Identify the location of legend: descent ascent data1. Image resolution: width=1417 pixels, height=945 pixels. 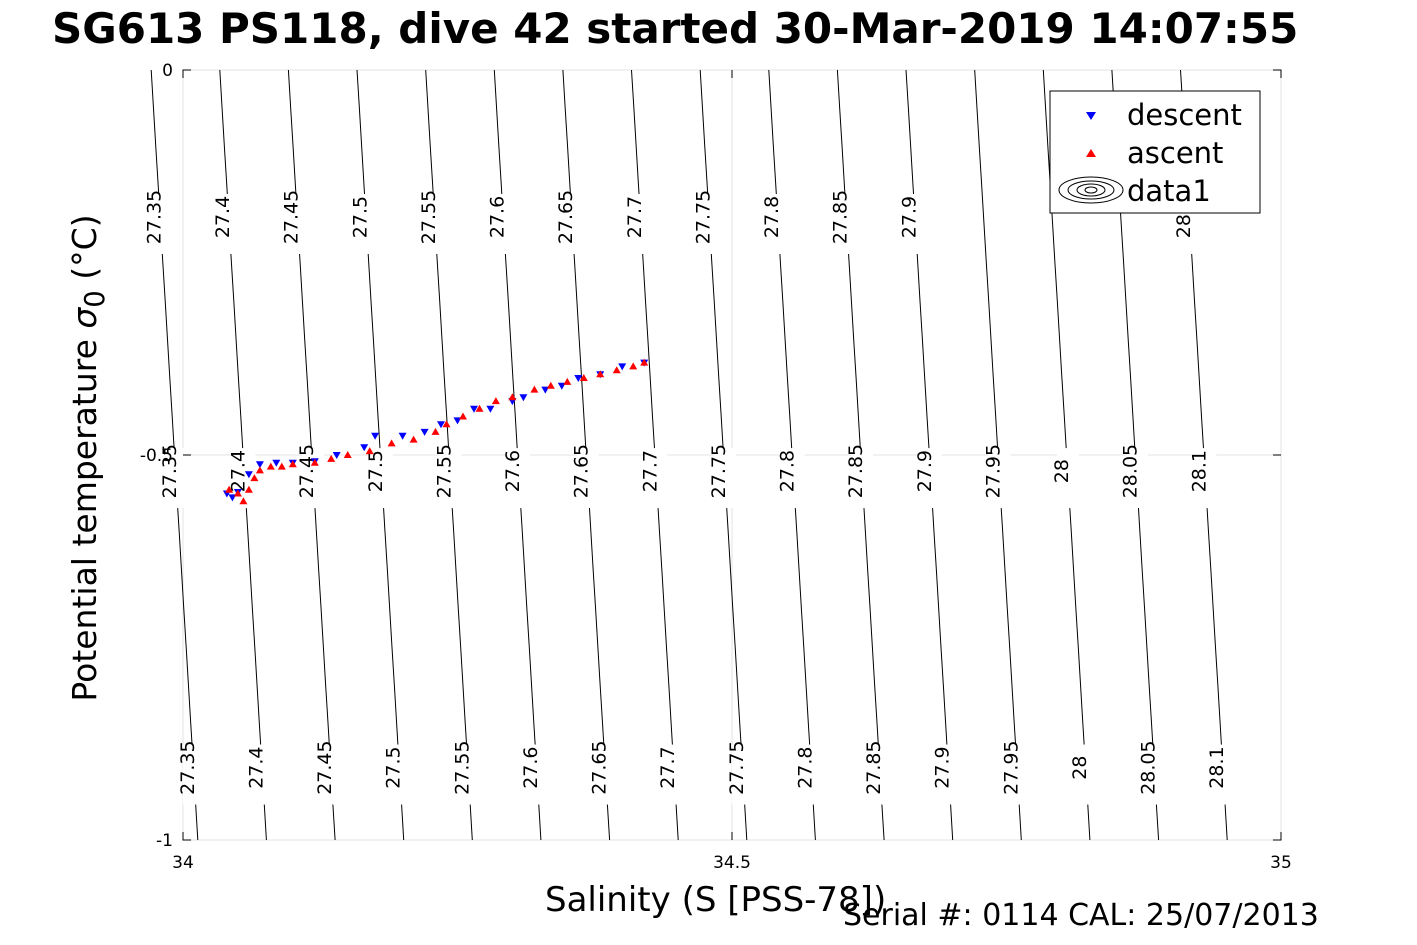
(1155, 152).